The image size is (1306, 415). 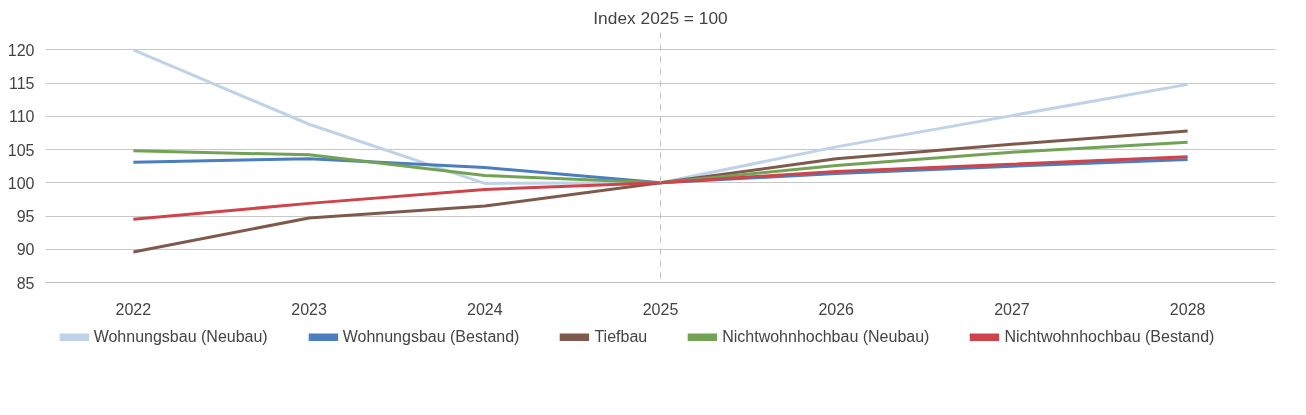 What do you see at coordinates (826, 337) in the screenshot?
I see `legend-label: Nichtwohnhochbau (Neubau)` at bounding box center [826, 337].